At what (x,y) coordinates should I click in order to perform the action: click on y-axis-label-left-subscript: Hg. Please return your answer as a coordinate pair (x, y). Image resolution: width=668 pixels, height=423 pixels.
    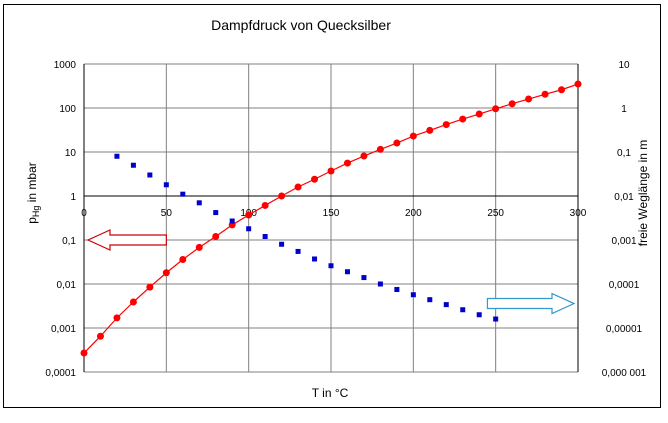
    Looking at the image, I should click on (36, 212).